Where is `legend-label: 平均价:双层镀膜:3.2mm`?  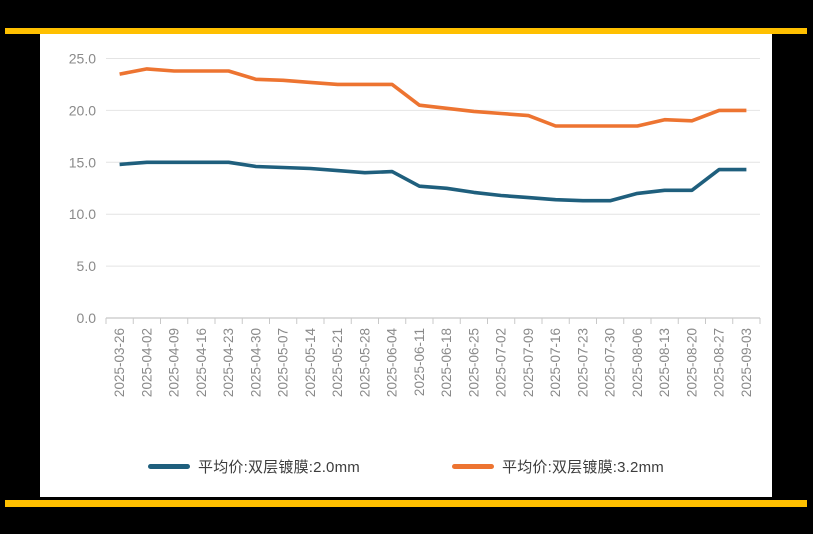 legend-label: 平均价:双层镀膜:3.2mm is located at coordinates (583, 467).